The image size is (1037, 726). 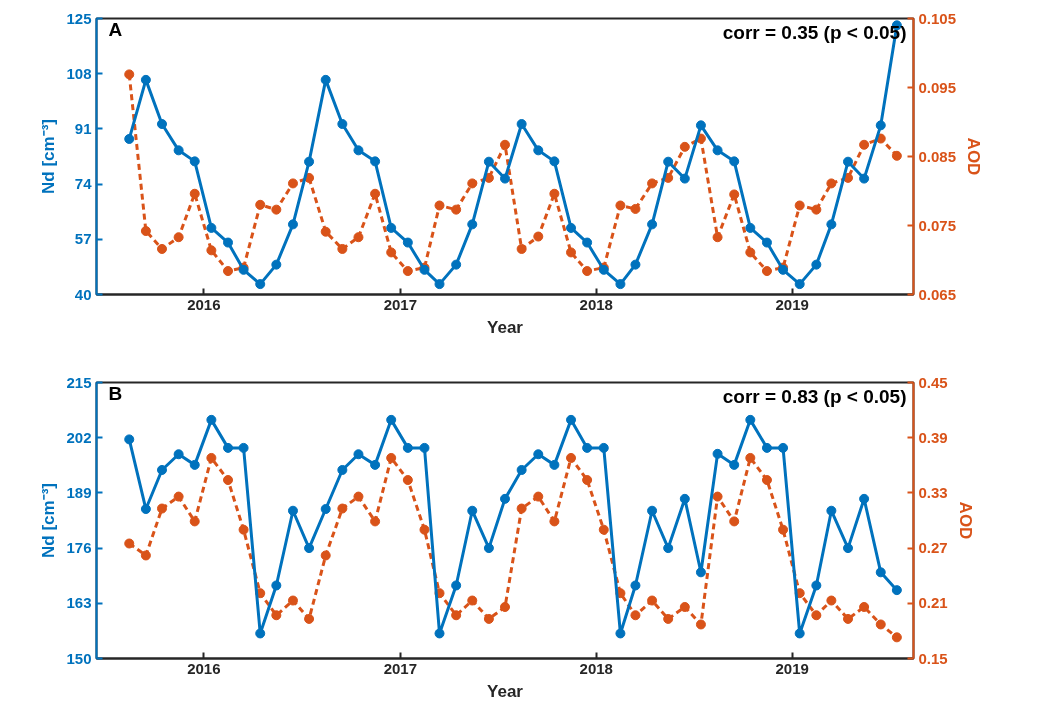 I want to click on y-tick-label: 108, so click(x=79, y=73).